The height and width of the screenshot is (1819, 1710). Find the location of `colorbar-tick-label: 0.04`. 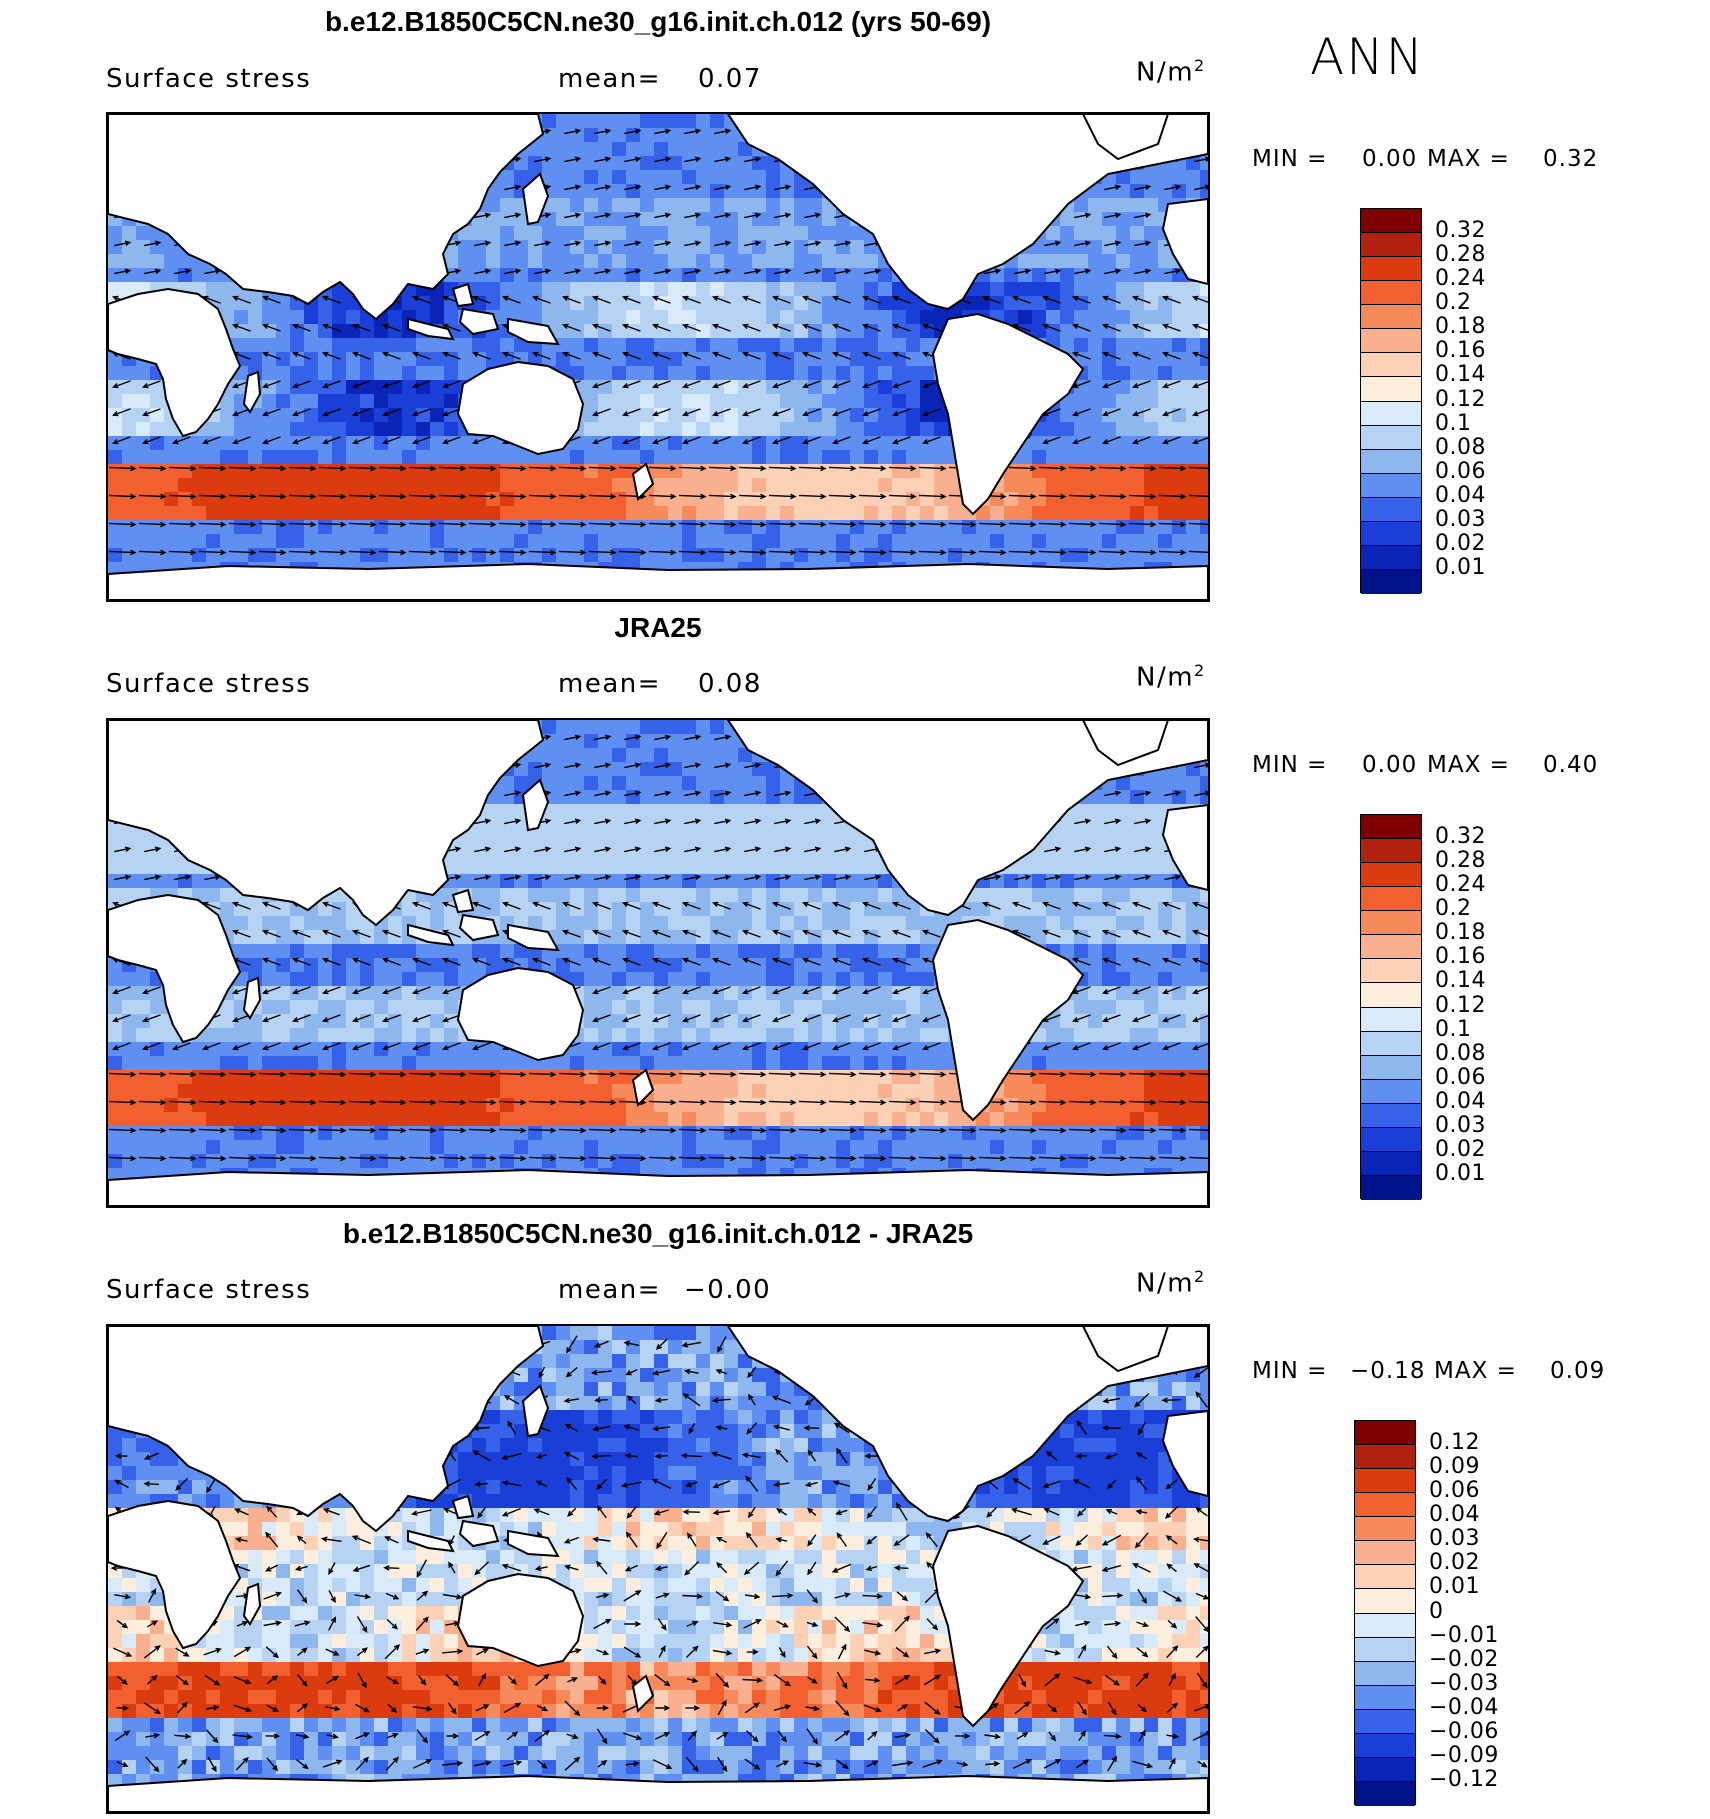

colorbar-tick-label: 0.04 is located at coordinates (1460, 1101).